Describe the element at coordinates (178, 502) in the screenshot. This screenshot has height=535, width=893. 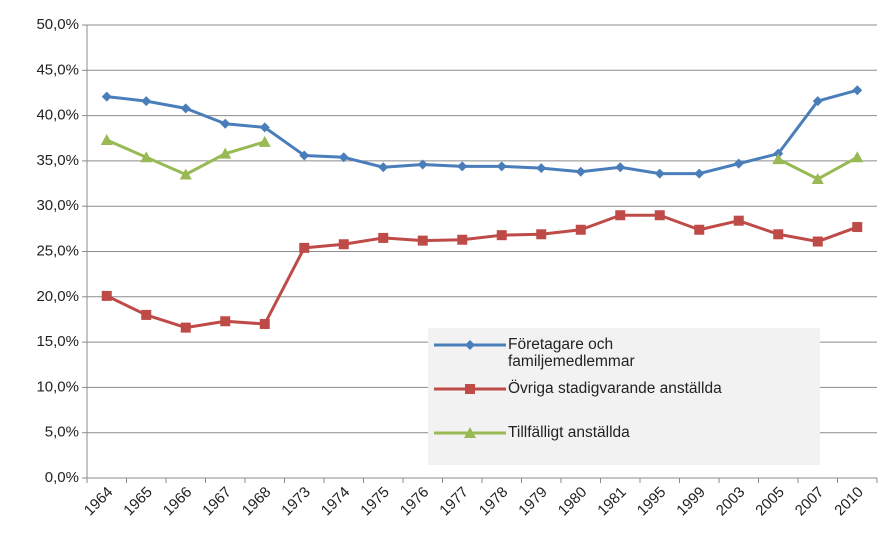
I see `x-tick-label: 1966` at that location.